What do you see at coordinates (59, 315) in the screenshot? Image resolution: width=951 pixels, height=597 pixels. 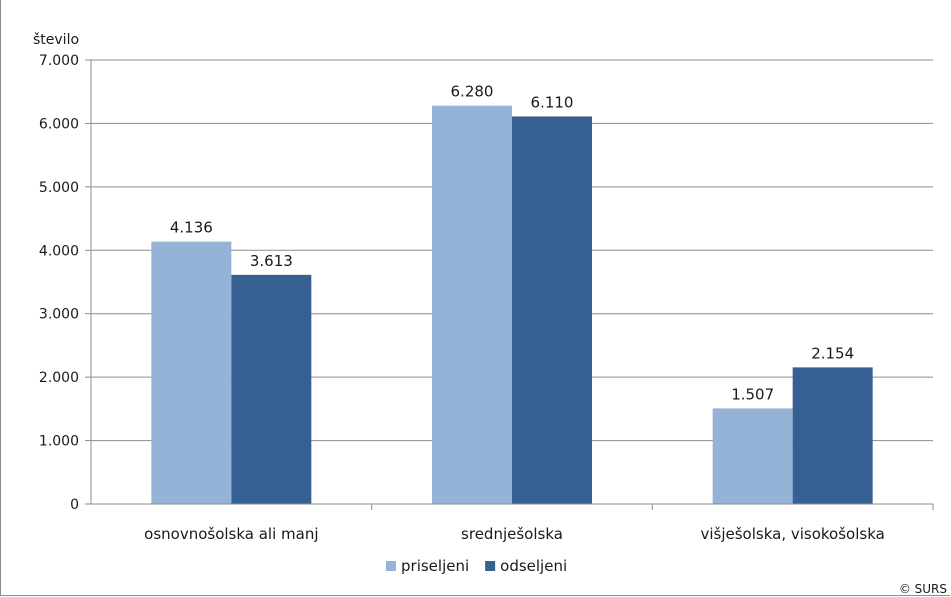 I see `y-tick-label: 3.000` at bounding box center [59, 315].